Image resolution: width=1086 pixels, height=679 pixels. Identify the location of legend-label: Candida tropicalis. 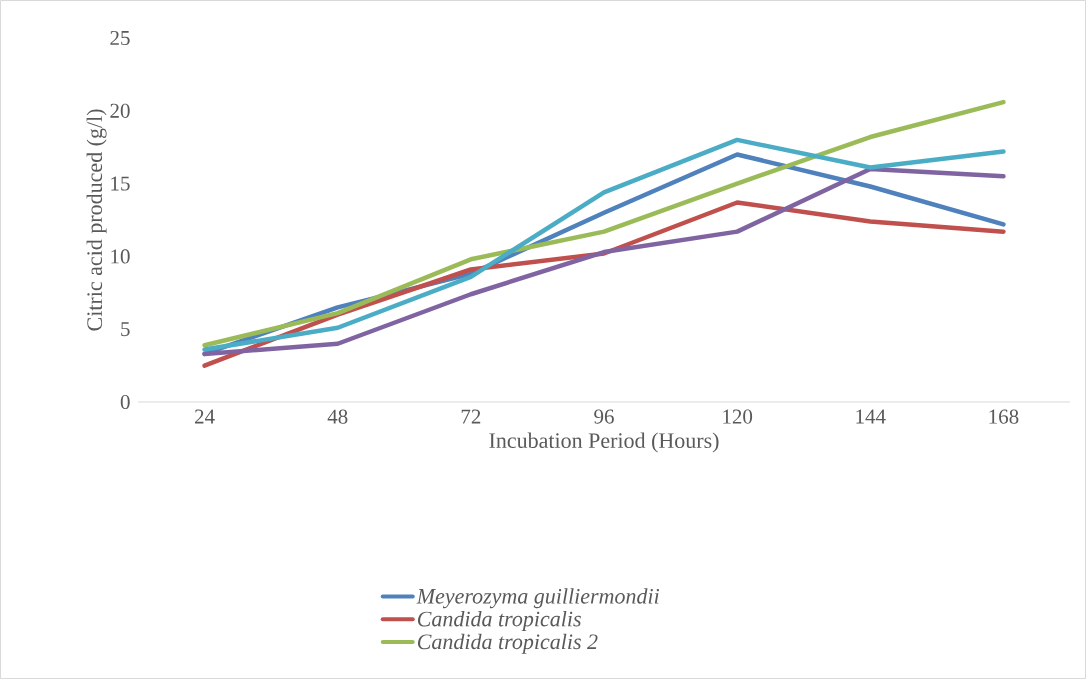
(499, 620).